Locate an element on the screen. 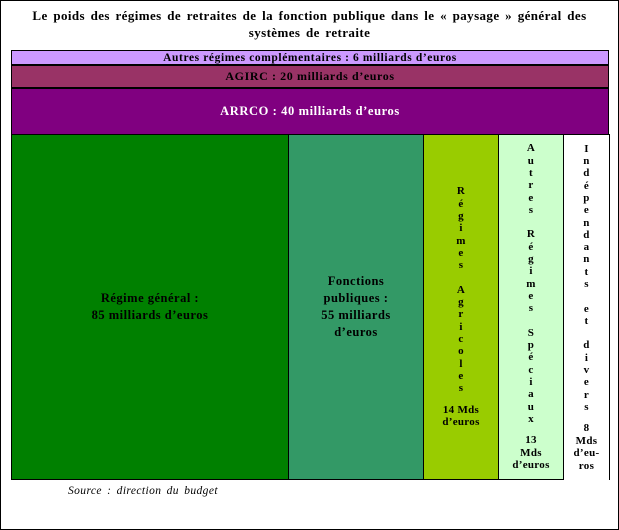 The height and width of the screenshot is (530, 619). bar-agirc: AGIRC : 20 milliards d’euros is located at coordinates (310, 76).